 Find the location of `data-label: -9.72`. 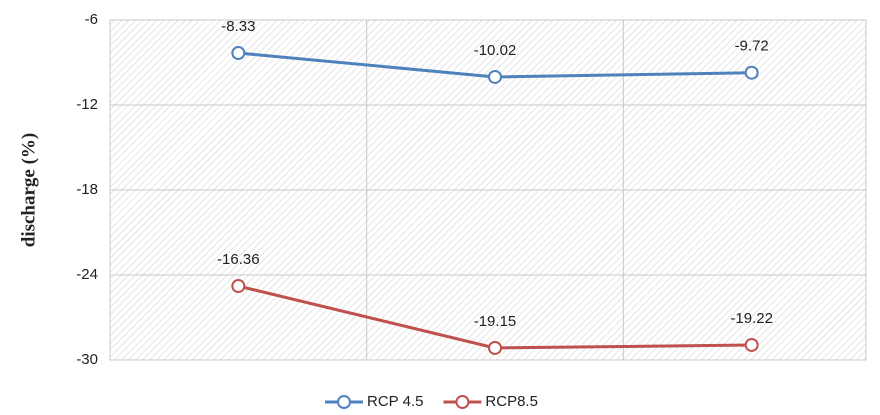

data-label: -9.72 is located at coordinates (752, 46).